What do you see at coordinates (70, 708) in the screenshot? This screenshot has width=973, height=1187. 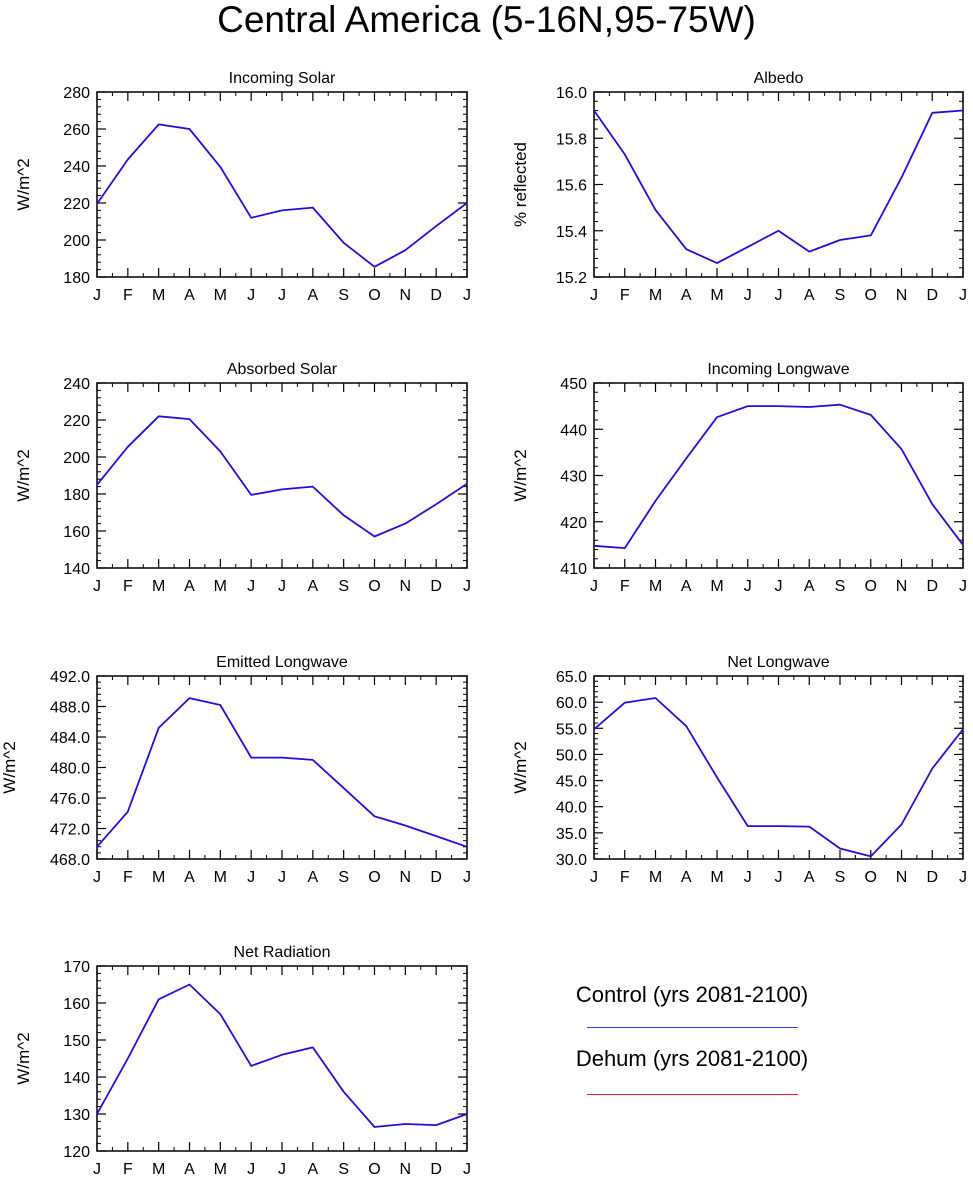 I see `y-tick-label: 488.0` at bounding box center [70, 708].